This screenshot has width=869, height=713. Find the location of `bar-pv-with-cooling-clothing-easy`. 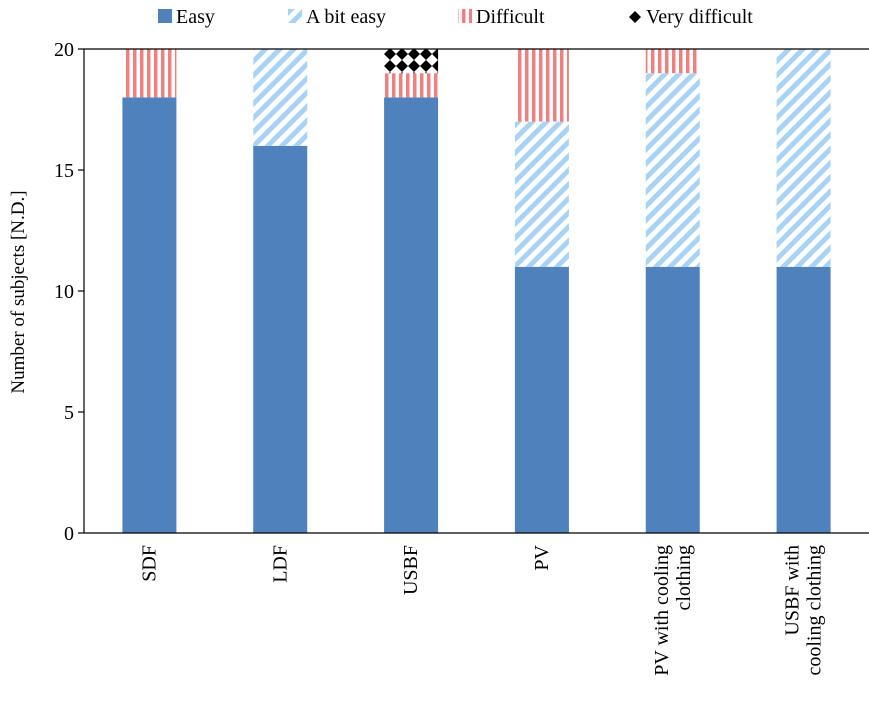

bar-pv-with-cooling-clothing-easy is located at coordinates (672, 399).